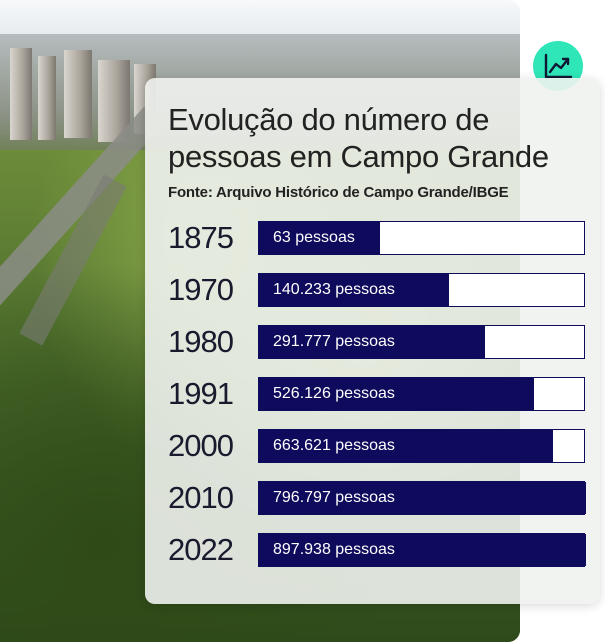 This screenshot has width=605, height=642. What do you see at coordinates (201, 497) in the screenshot?
I see `year-label: 2010` at bounding box center [201, 497].